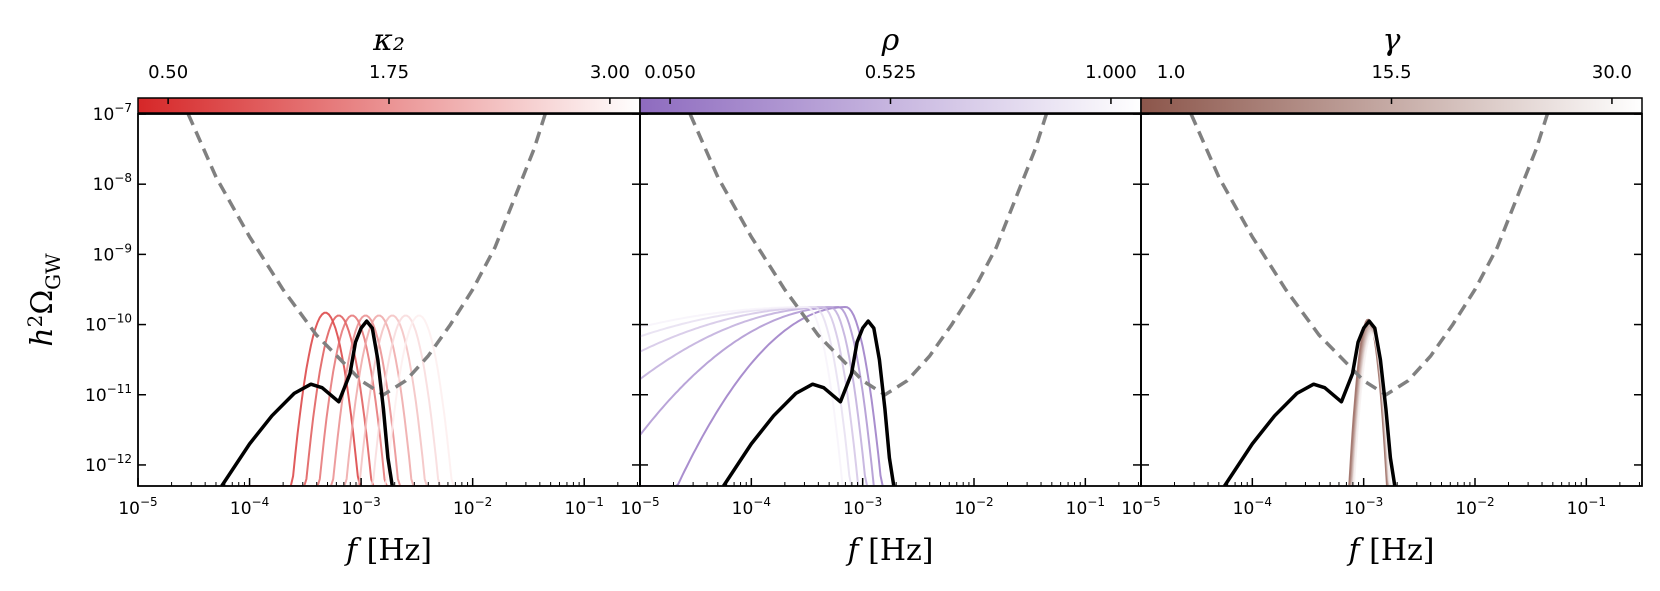 The width and height of the screenshot is (1660, 591). What do you see at coordinates (44, 300) in the screenshot?
I see `y-axis-label: h2ΩGW` at bounding box center [44, 300].